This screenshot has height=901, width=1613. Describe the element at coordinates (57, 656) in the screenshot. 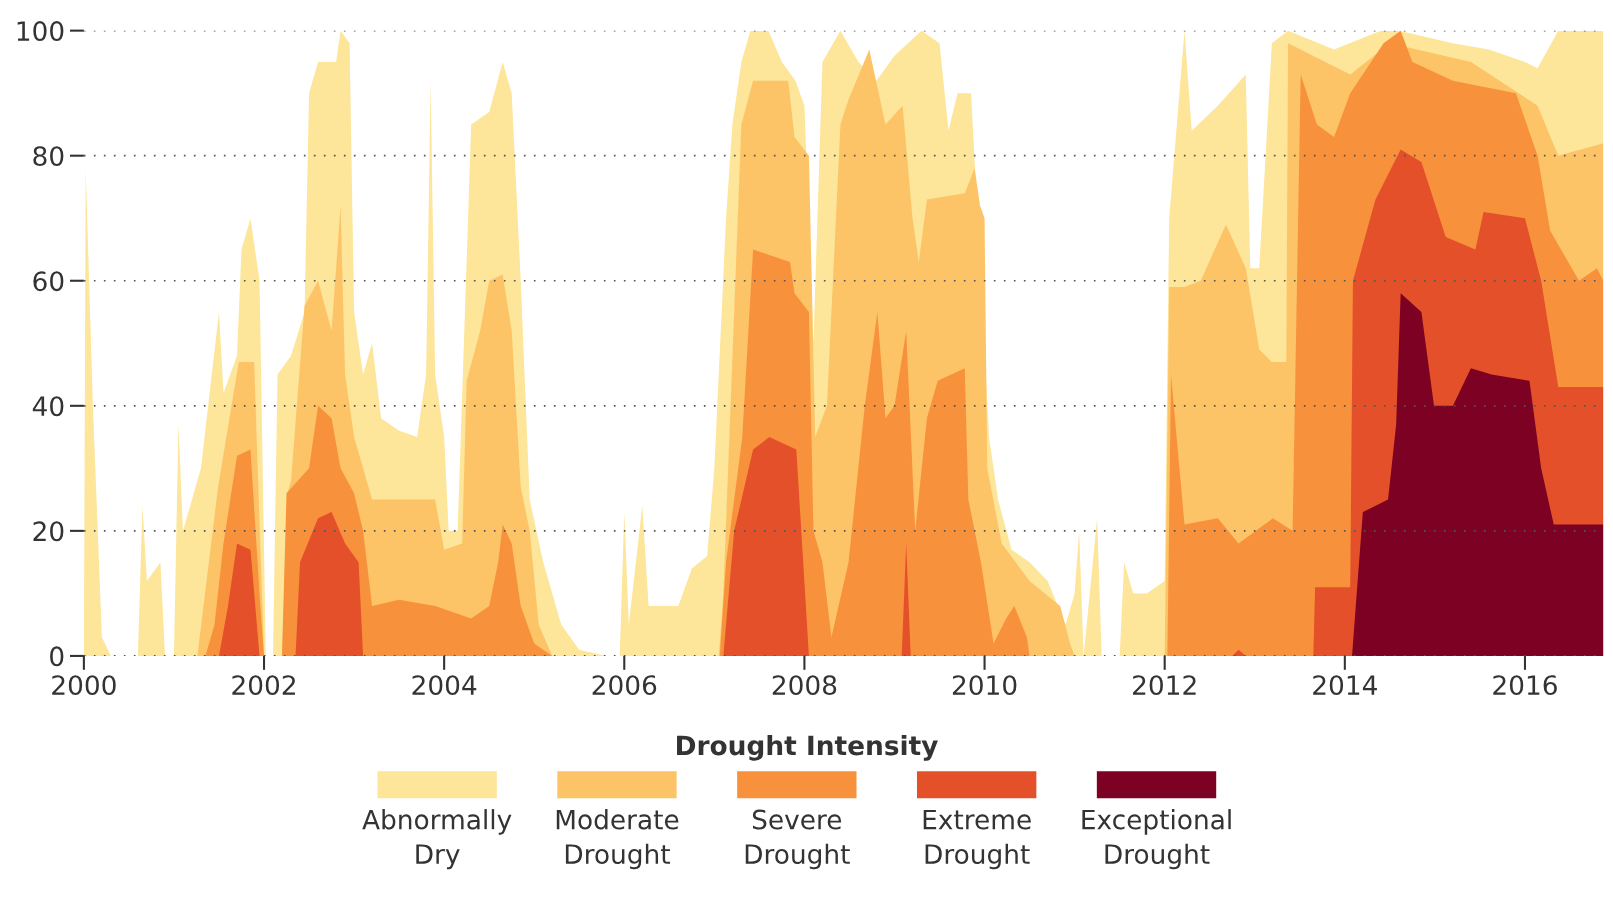

I see `y-tick-label: 0` at that location.